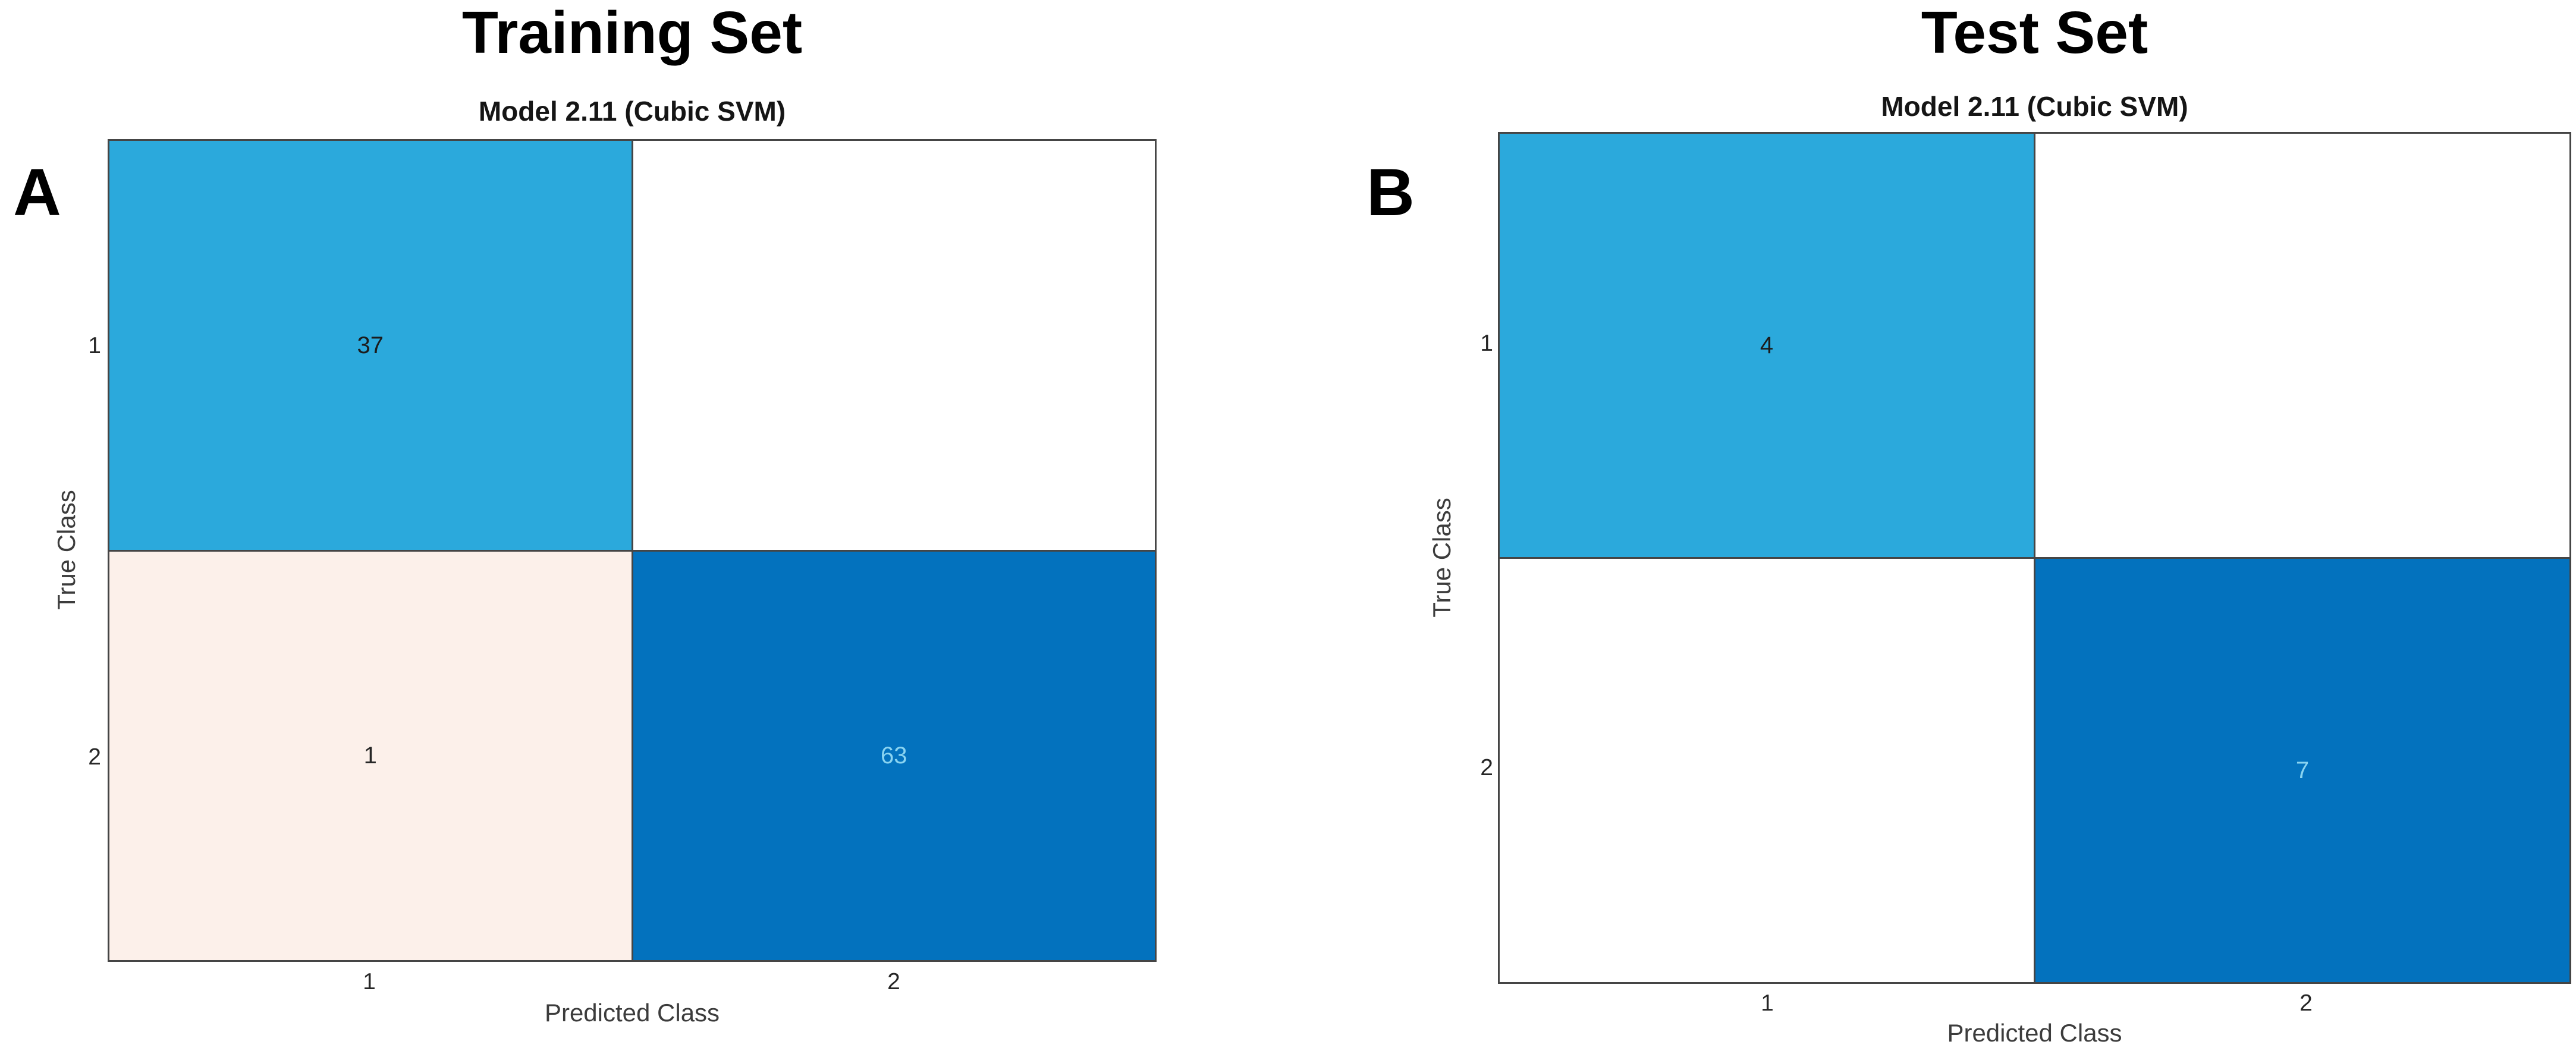  Describe the element at coordinates (894, 345) in the screenshot. I see `training-cell-true1-pred2` at that location.